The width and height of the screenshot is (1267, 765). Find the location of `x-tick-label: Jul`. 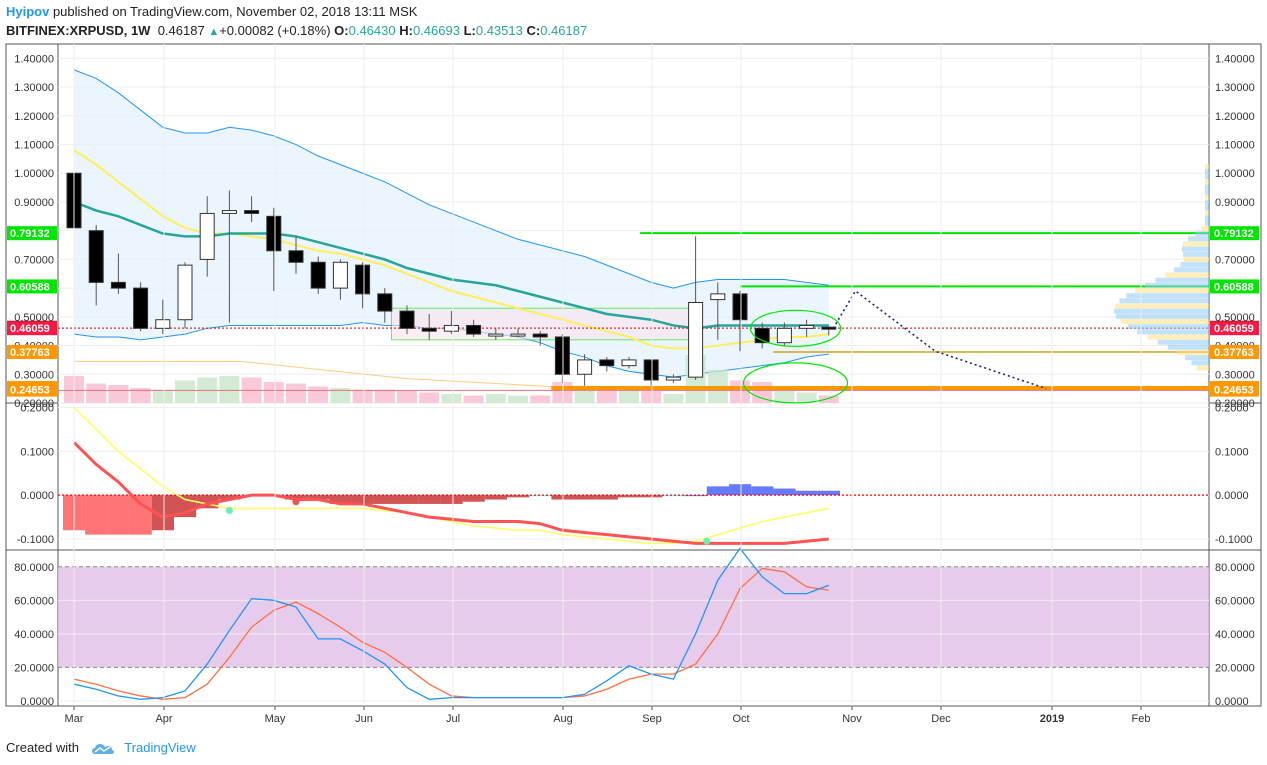

x-tick-label: Jul is located at coordinates (453, 719).